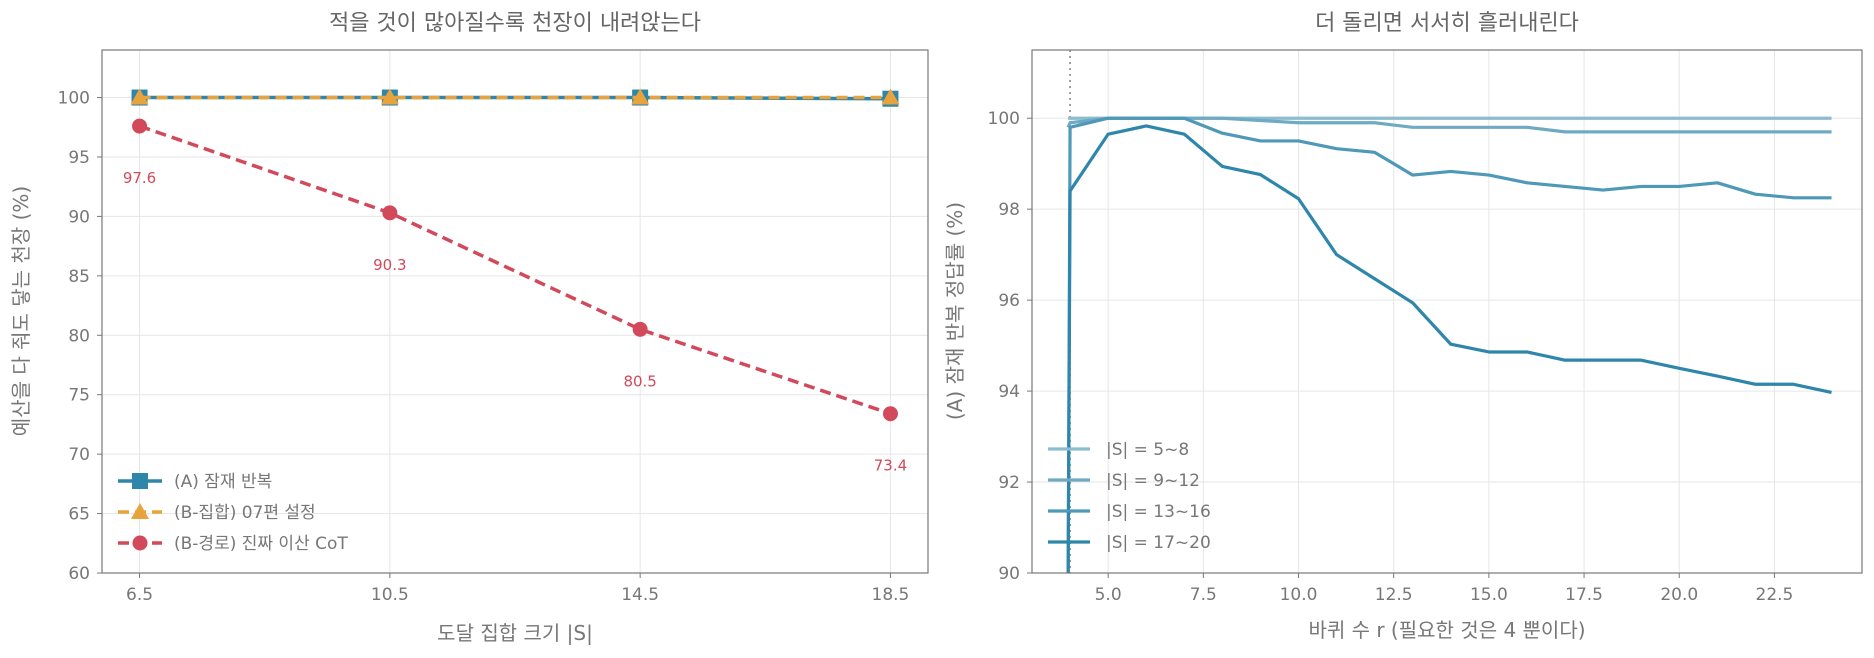 The height and width of the screenshot is (658, 1874). I want to click on right-y-tick-label: 90, so click(1009, 574).